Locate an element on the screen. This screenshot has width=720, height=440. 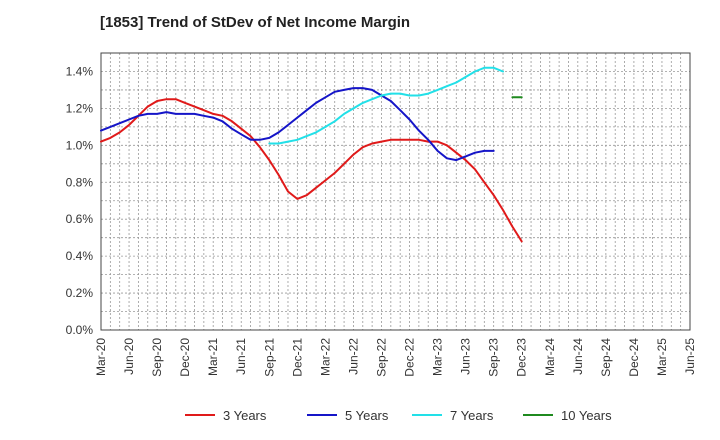
y-tick-label: 0.0% is located at coordinates (80, 330).